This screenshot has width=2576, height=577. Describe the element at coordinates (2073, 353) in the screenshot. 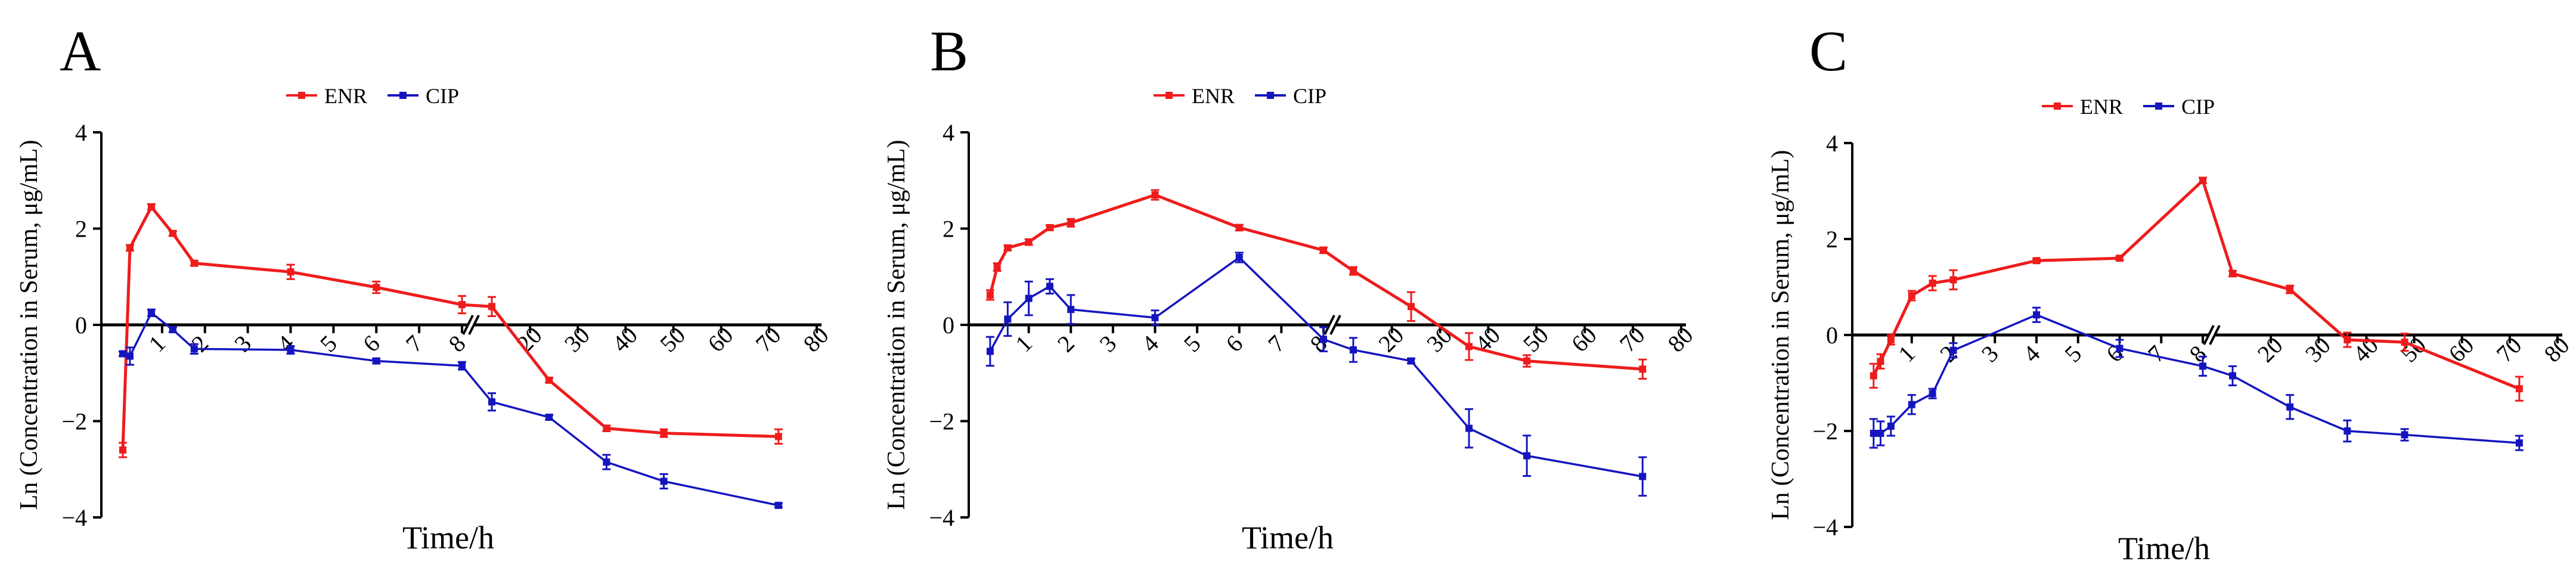

I see `x-tick-label: 5` at that location.